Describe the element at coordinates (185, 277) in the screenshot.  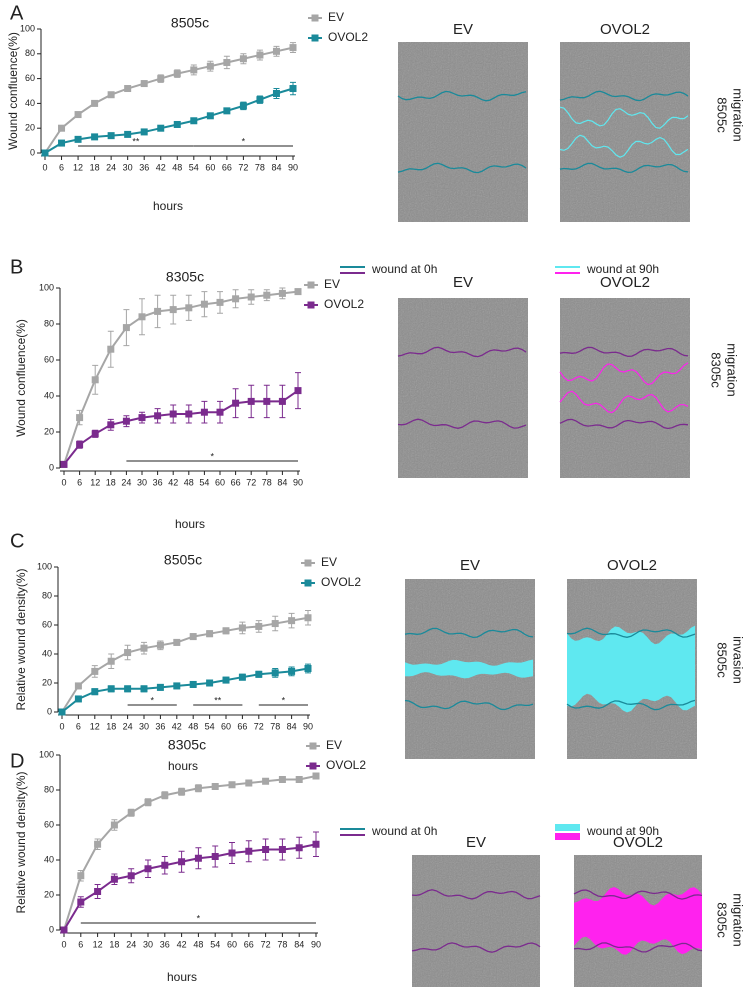
I see `chart-title: 8305c` at that location.